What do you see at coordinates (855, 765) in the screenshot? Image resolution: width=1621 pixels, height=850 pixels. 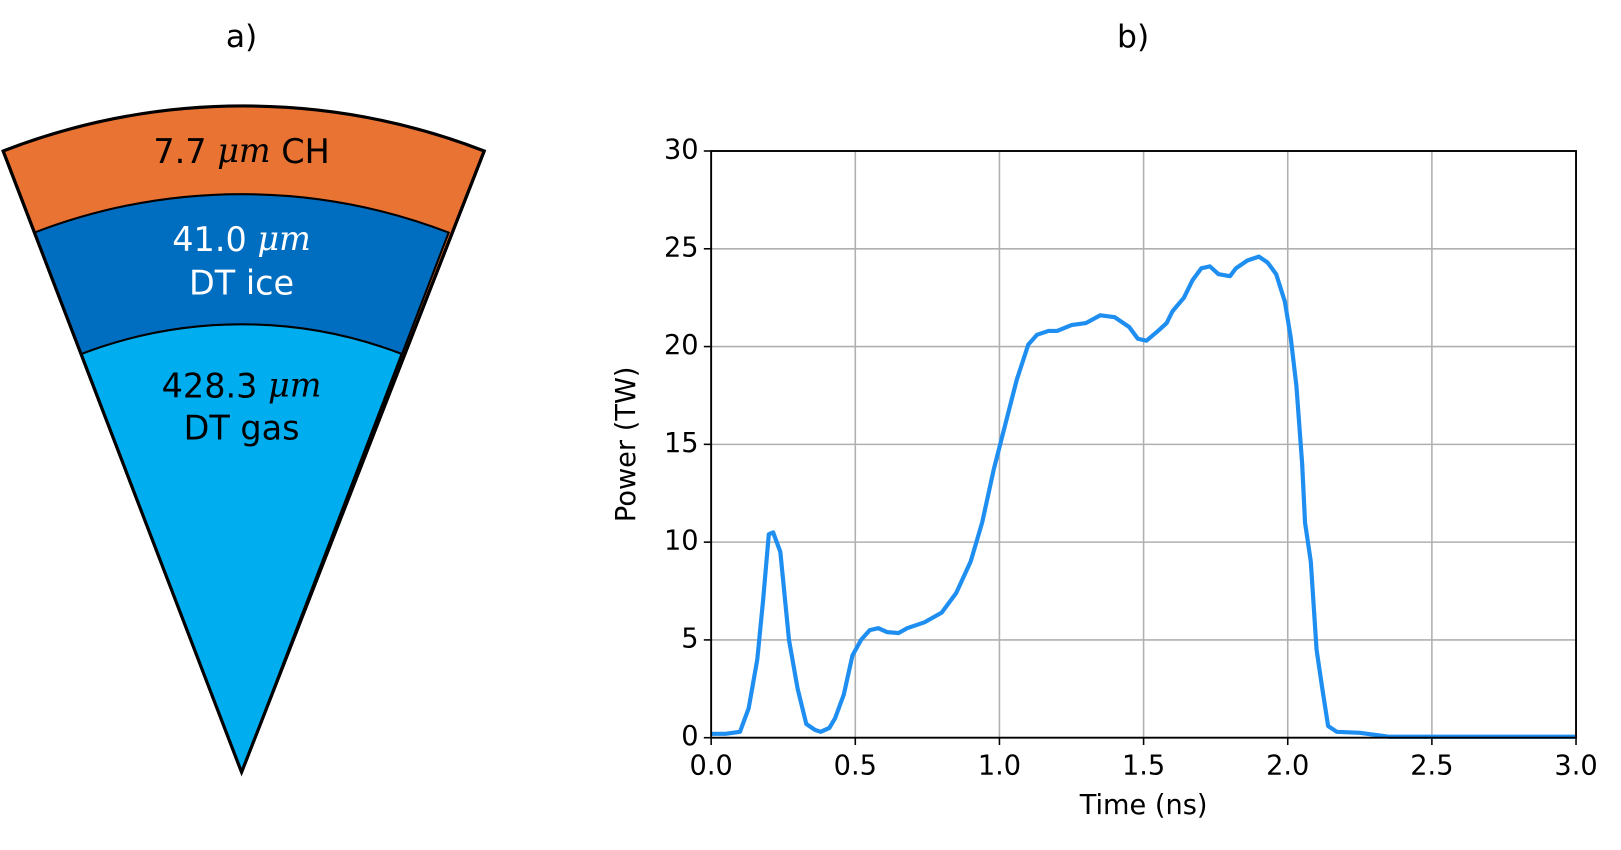 I see `x-tick-label: 0.5` at bounding box center [855, 765].